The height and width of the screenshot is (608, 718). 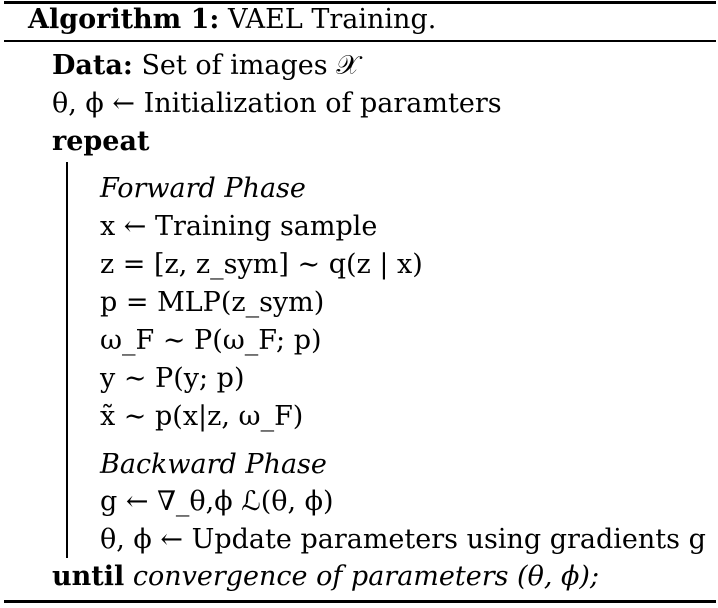 What do you see at coordinates (92, 65) in the screenshot?
I see `data-keyword: Data:` at bounding box center [92, 65].